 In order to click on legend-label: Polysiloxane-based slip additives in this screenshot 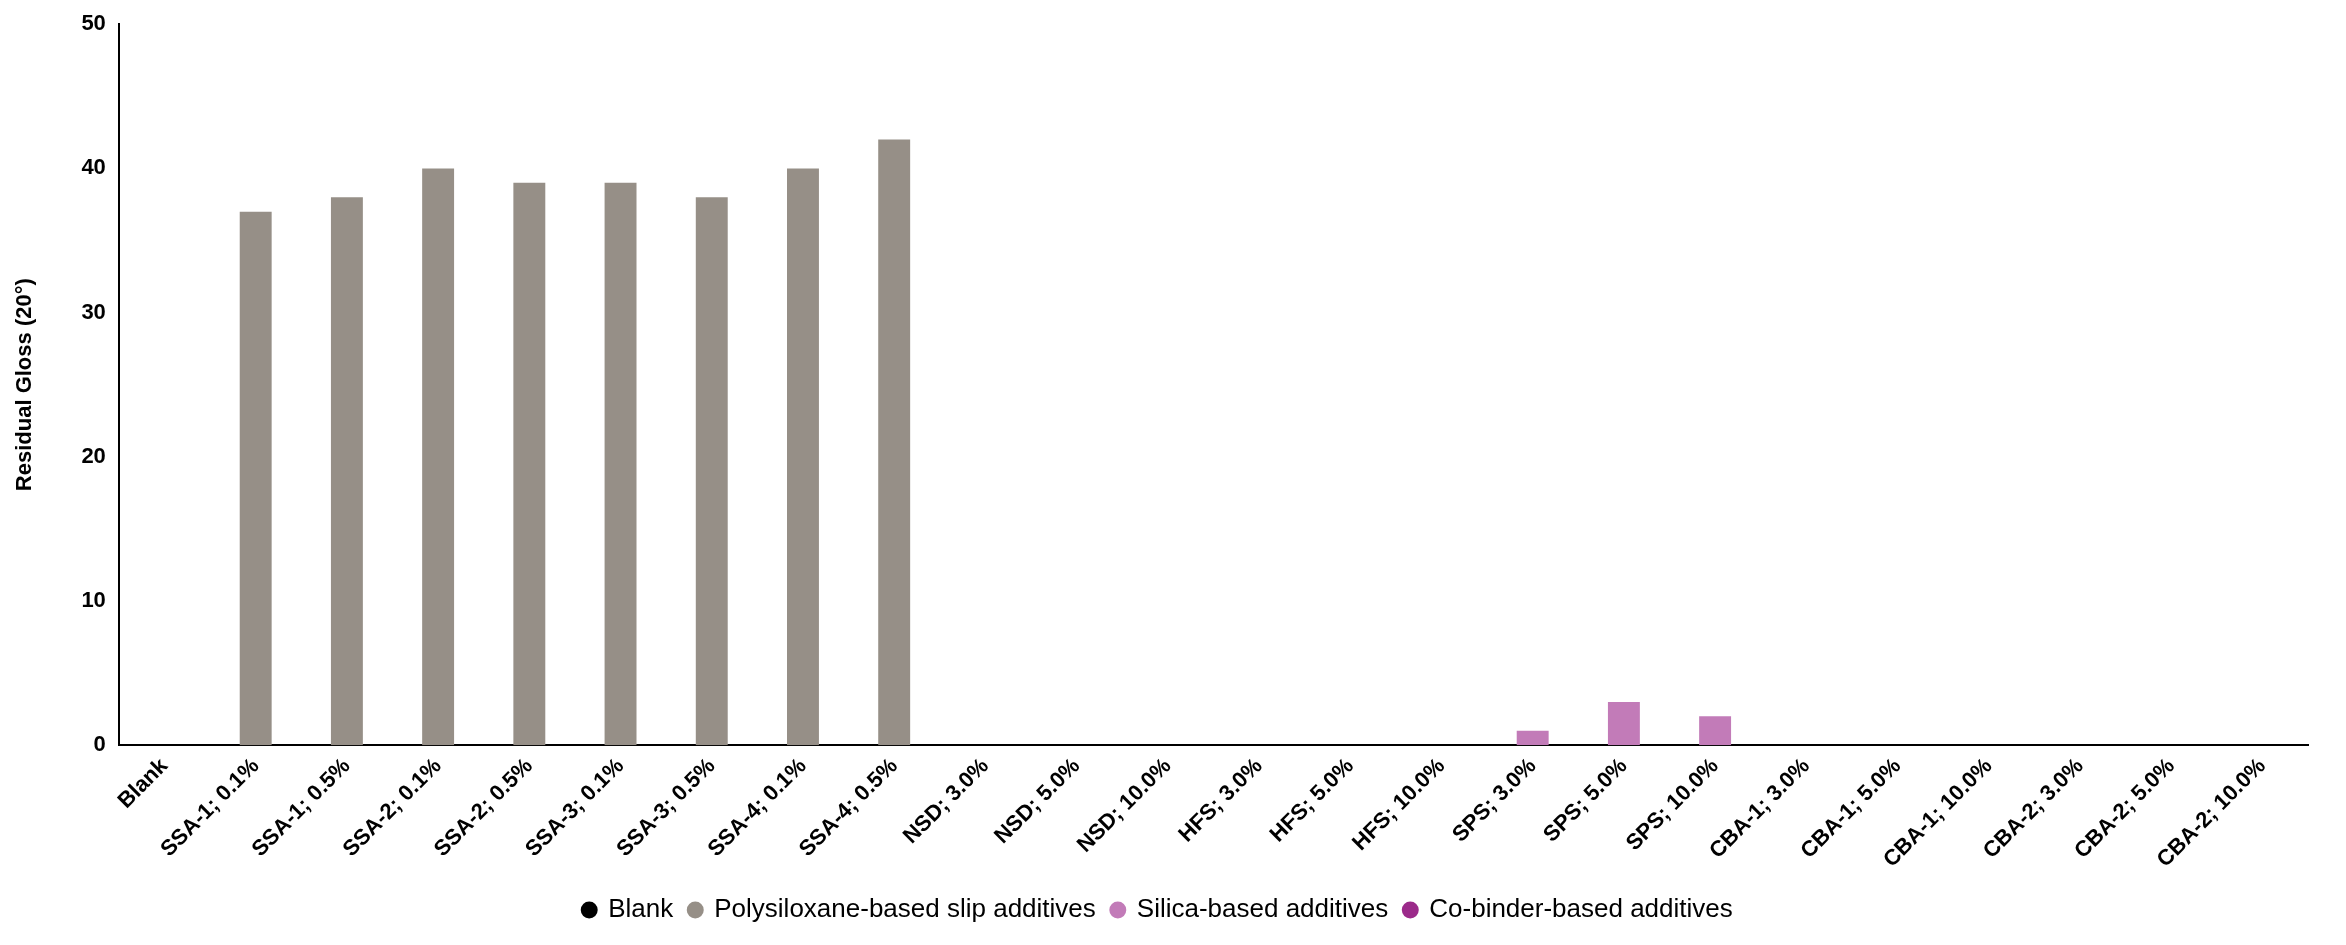, I will do `click(905, 908)`.